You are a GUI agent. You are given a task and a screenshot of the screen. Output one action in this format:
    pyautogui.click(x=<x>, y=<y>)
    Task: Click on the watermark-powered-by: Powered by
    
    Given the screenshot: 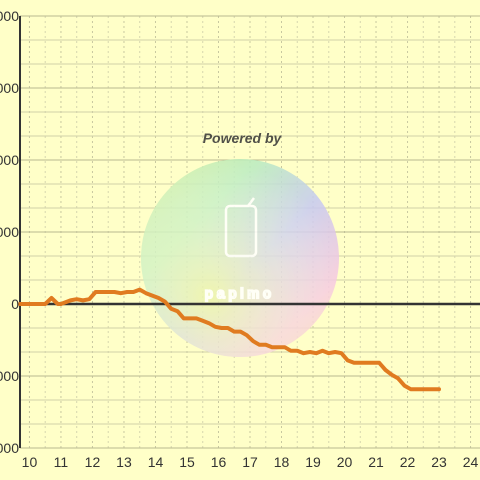 What is the action you would take?
    pyautogui.click(x=243, y=138)
    